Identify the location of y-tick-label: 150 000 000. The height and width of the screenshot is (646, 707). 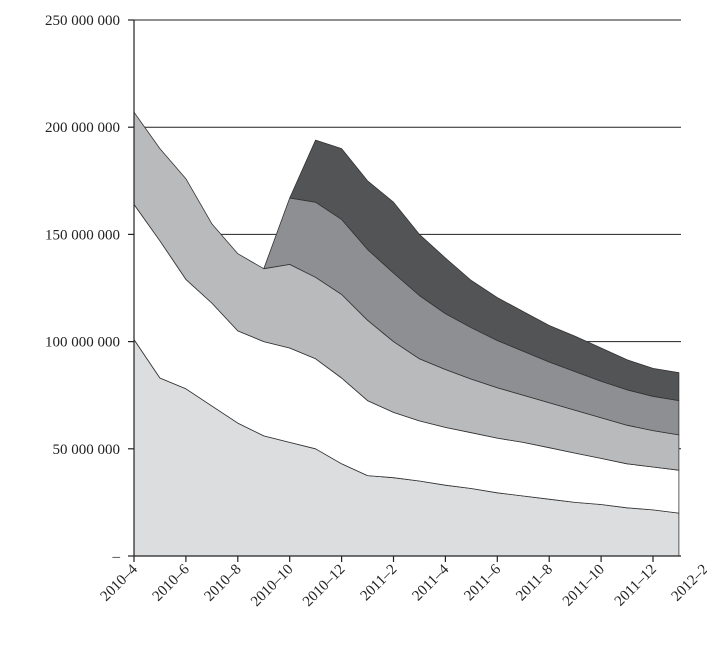
(82, 235).